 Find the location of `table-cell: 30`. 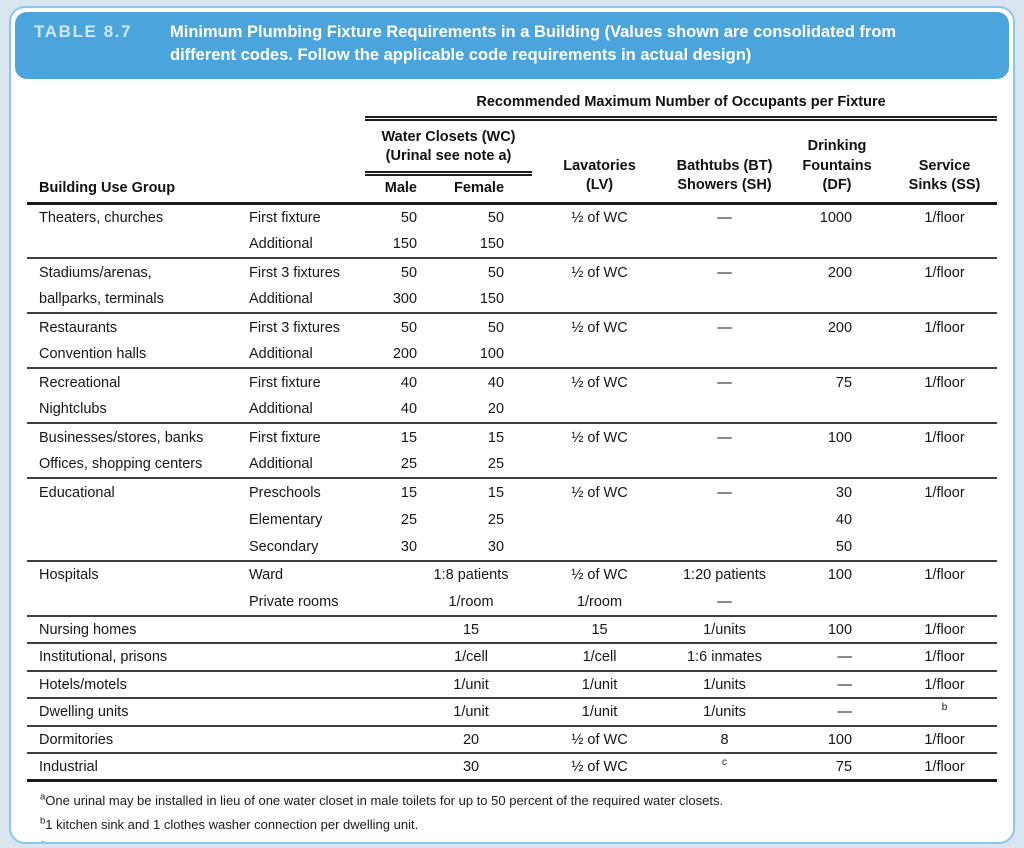

table-cell: 30 is located at coordinates (449, 767).